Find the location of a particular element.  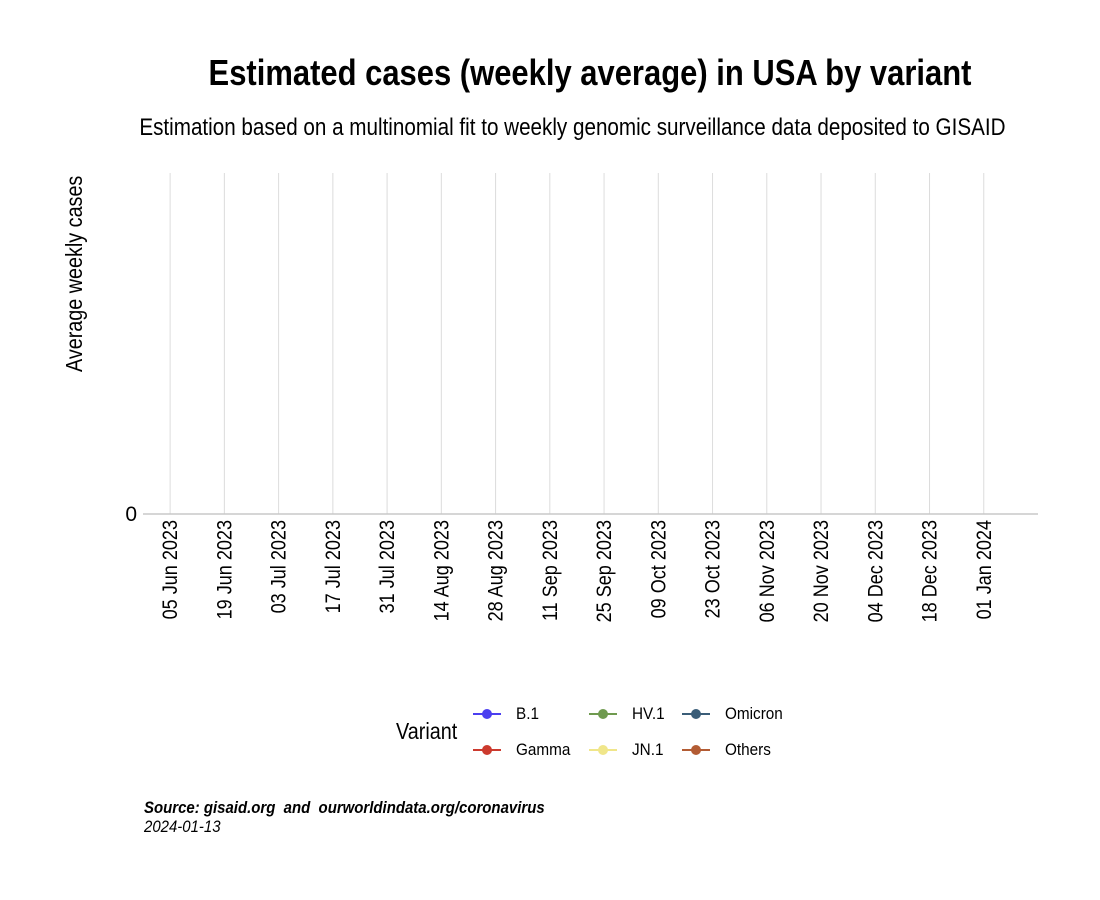

x-tick-label: 03 Jul 2023 is located at coordinates (279, 566).